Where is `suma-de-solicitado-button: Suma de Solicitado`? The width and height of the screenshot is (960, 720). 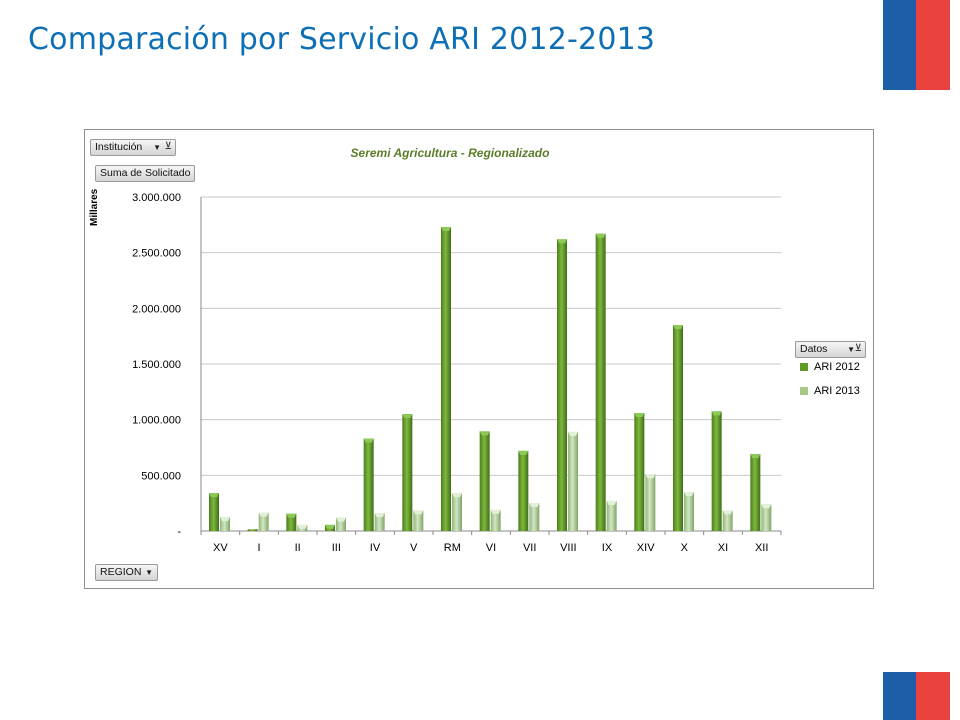 suma-de-solicitado-button: Suma de Solicitado is located at coordinates (145, 173).